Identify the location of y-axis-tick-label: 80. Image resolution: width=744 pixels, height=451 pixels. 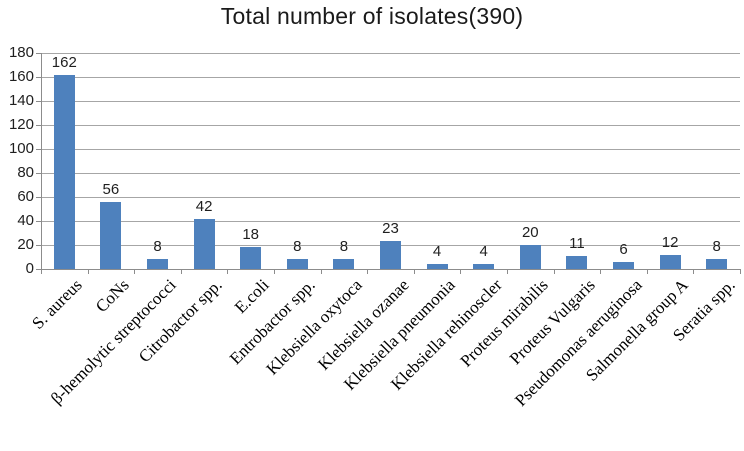
(25, 172).